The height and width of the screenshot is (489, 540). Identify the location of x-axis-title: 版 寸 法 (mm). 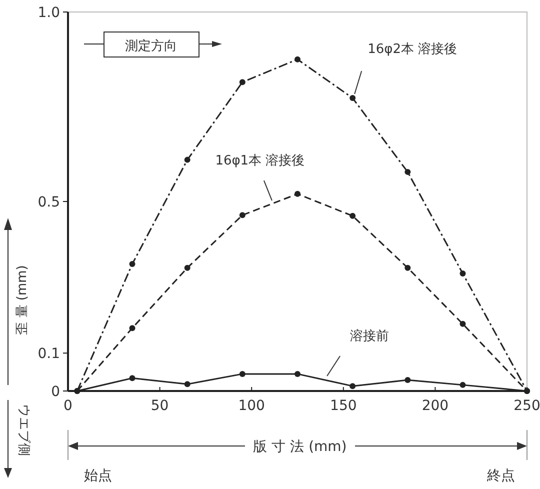
(300, 447).